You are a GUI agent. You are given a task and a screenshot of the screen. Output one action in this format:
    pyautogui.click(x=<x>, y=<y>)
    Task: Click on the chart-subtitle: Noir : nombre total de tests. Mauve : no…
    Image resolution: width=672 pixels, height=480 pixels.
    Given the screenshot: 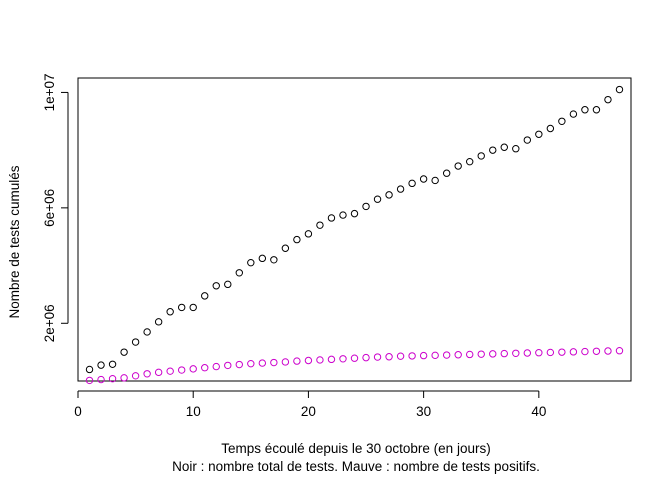 What is the action you would take?
    pyautogui.click(x=356, y=466)
    